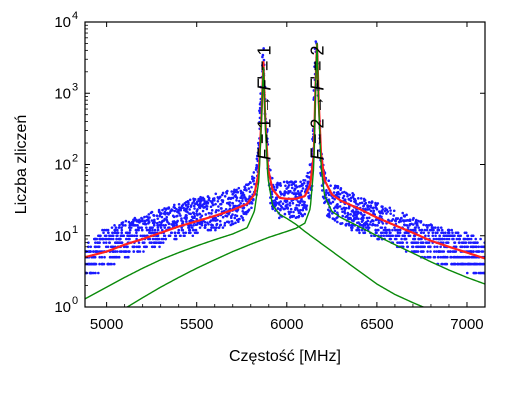 The image size is (524, 400). What do you see at coordinates (290, 103) in the screenshot?
I see `annotation-layer: F = 1 → F' = 1F = 2 → F' = 2` at bounding box center [290, 103].